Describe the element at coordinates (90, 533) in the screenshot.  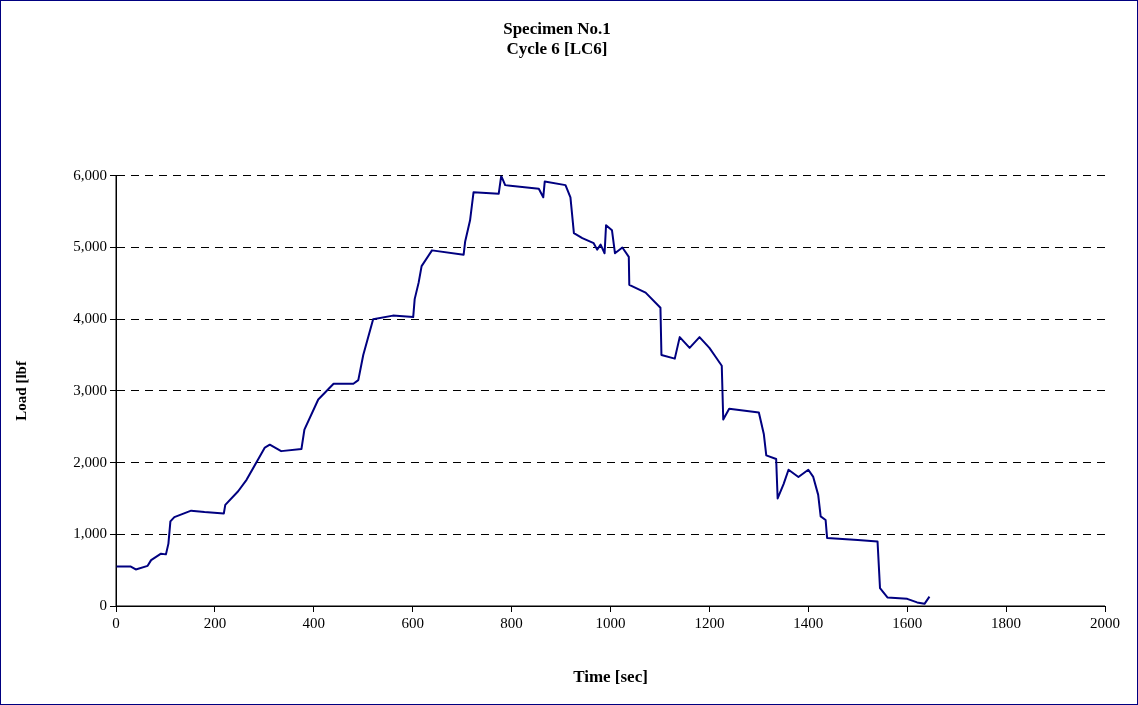
I see `y-tick-label: 1,000` at that location.